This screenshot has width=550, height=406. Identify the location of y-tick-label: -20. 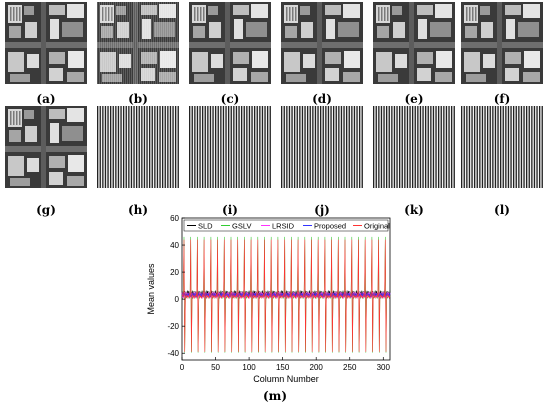
(173, 326).